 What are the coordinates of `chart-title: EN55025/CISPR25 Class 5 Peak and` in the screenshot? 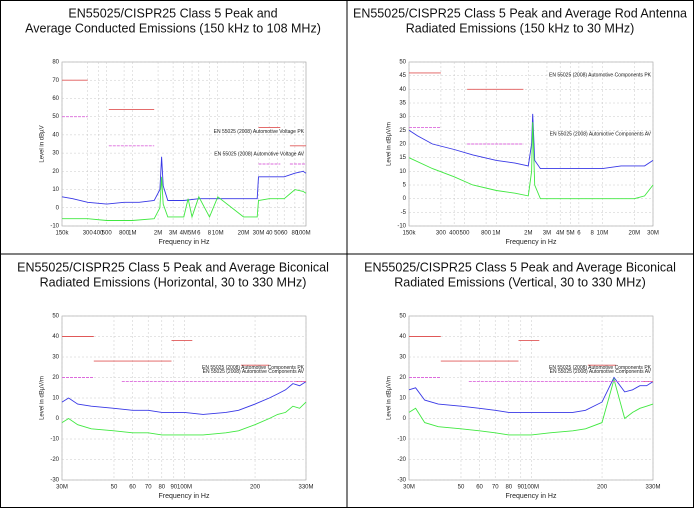 It's located at (172, 13).